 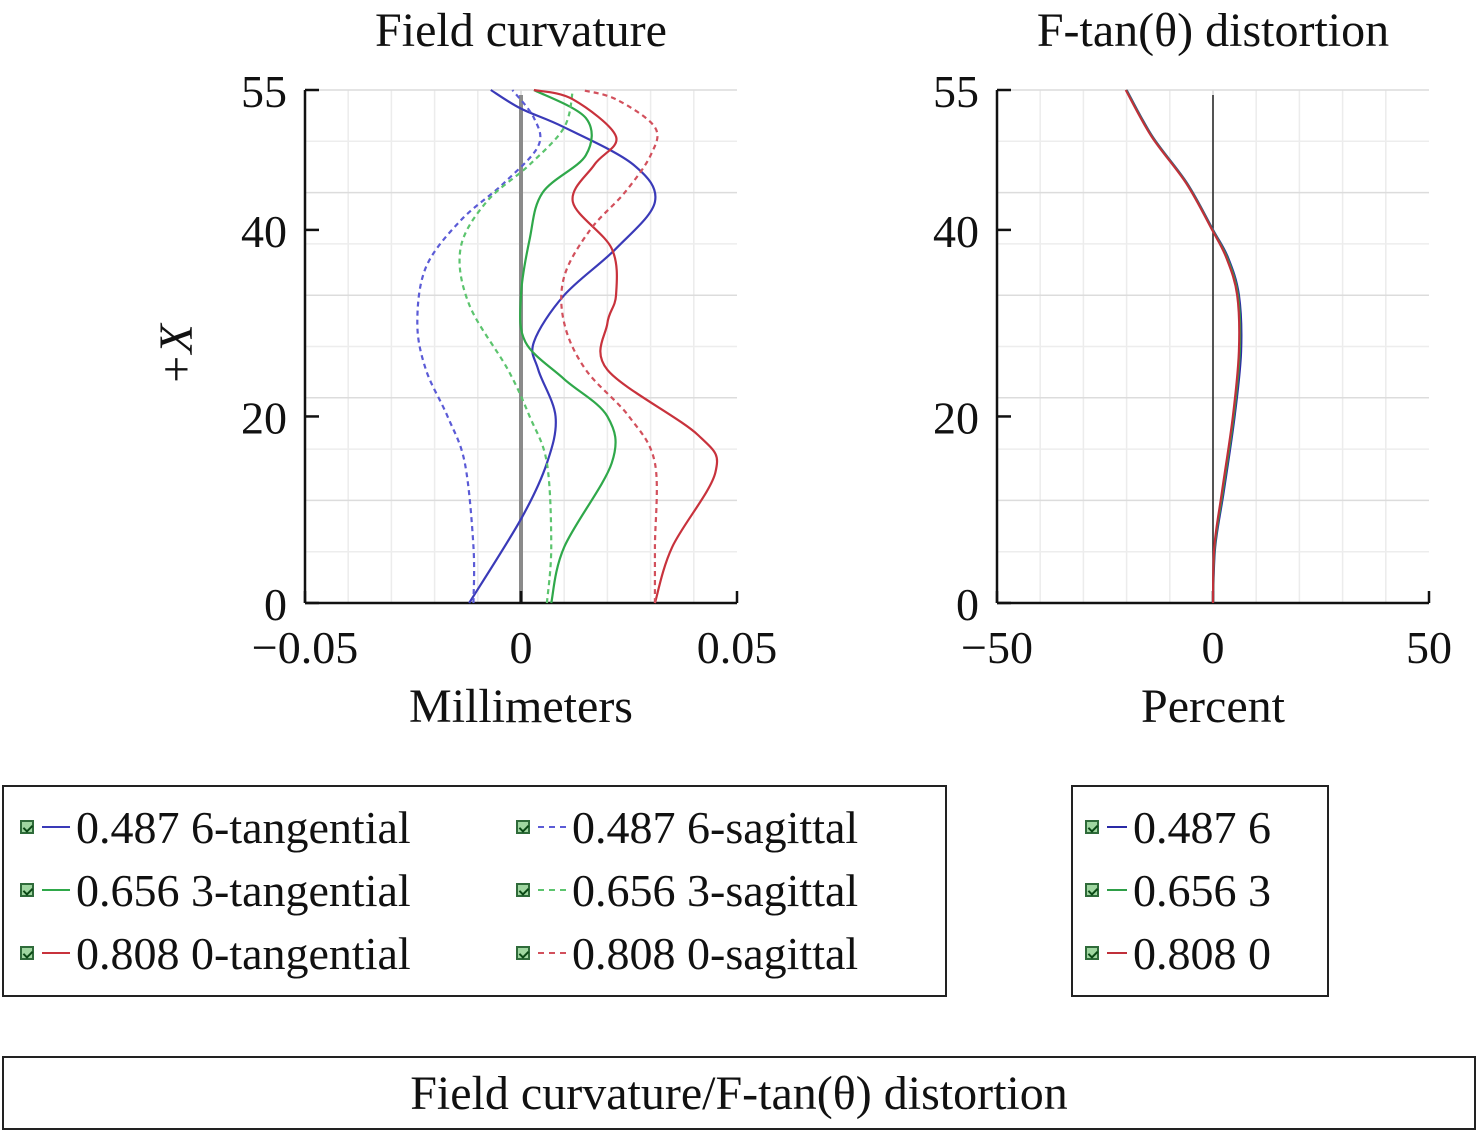 I want to click on legend-label: 0.808 0, so click(x=1202, y=953).